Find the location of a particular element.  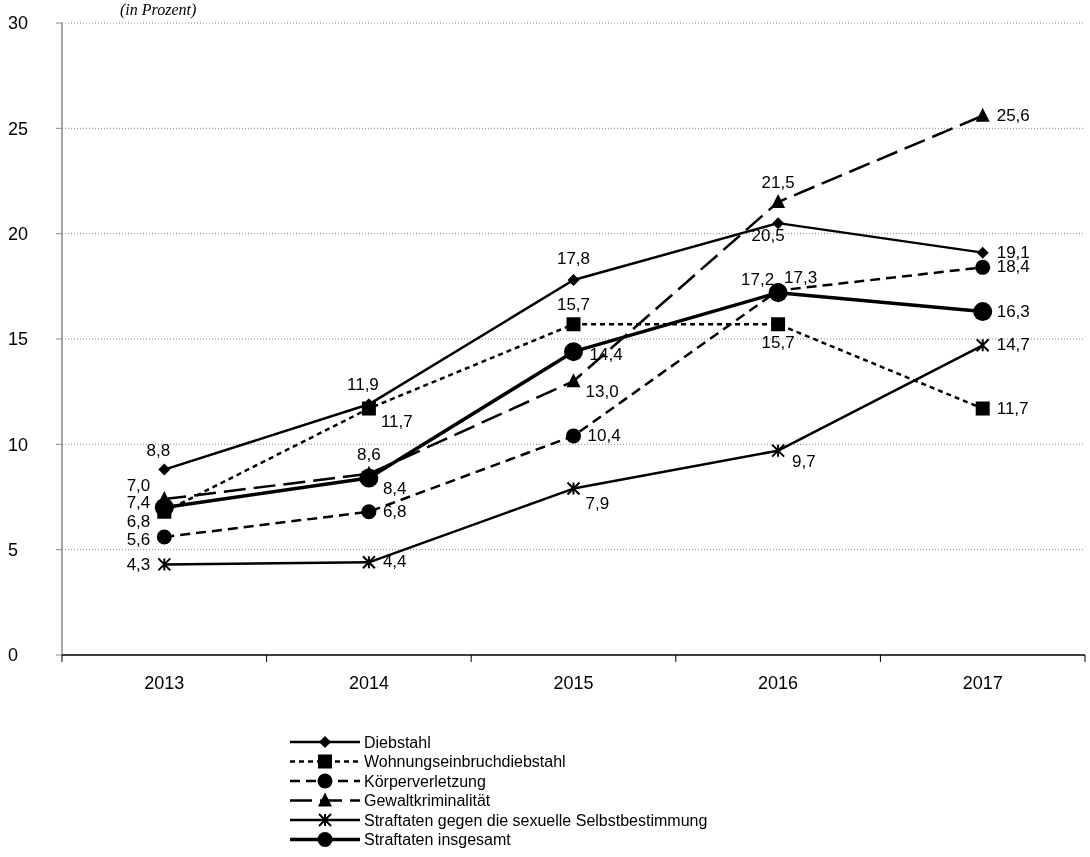

data-label: 8,6 is located at coordinates (369, 454).